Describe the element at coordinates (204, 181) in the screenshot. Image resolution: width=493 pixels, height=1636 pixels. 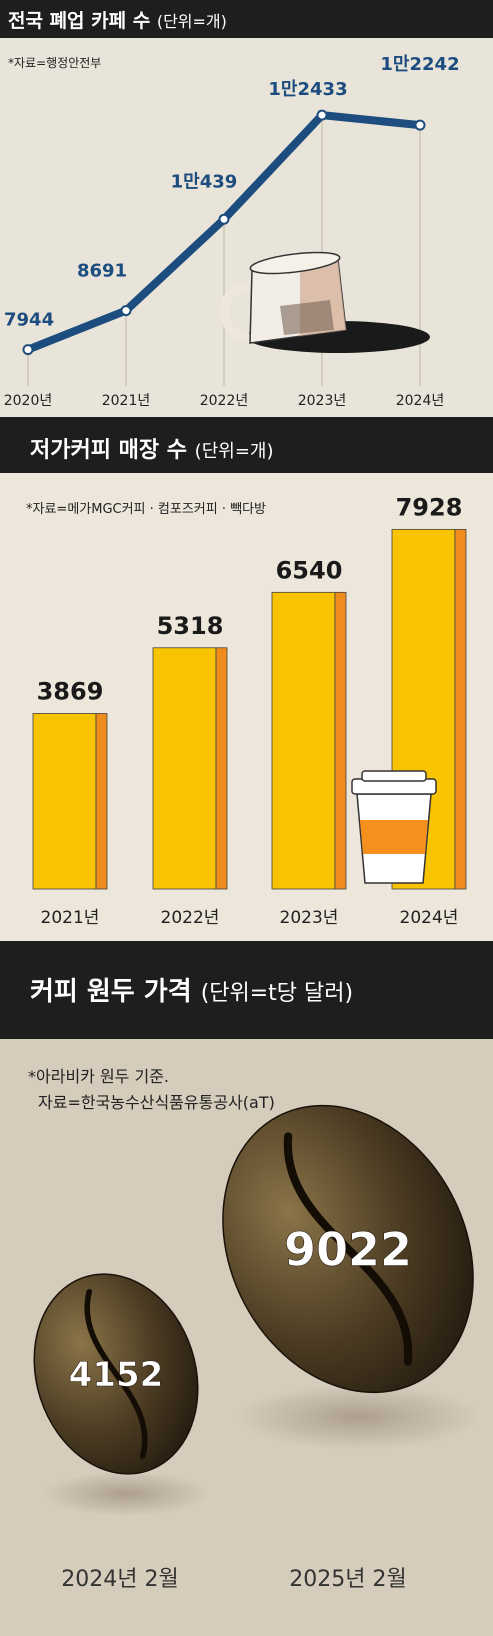
I see `data-label-2: 1만439` at that location.